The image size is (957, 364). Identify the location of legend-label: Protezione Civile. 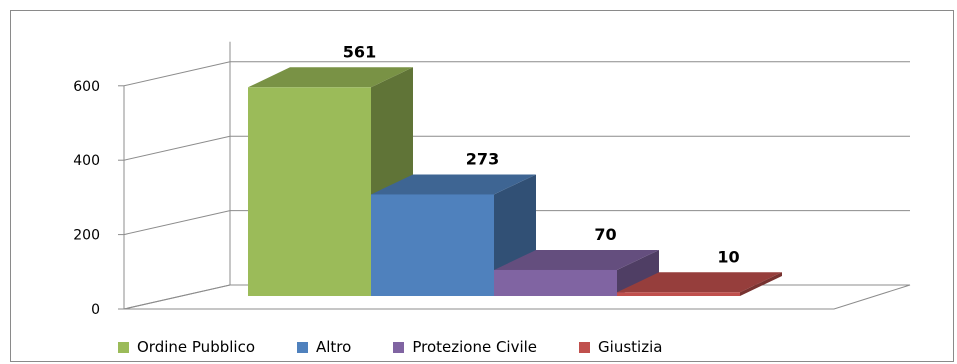
(475, 347).